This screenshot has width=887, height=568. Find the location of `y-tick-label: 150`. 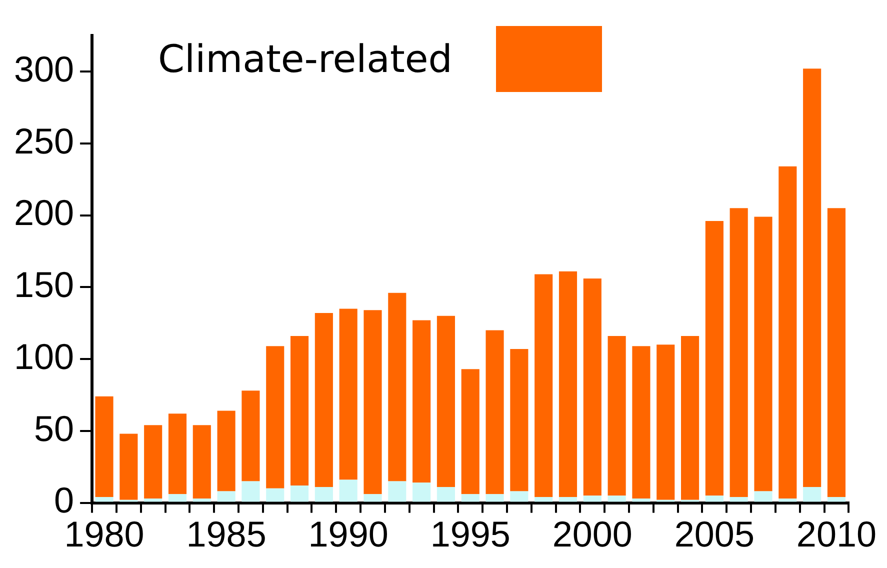

y-tick-label: 150 is located at coordinates (44, 285).